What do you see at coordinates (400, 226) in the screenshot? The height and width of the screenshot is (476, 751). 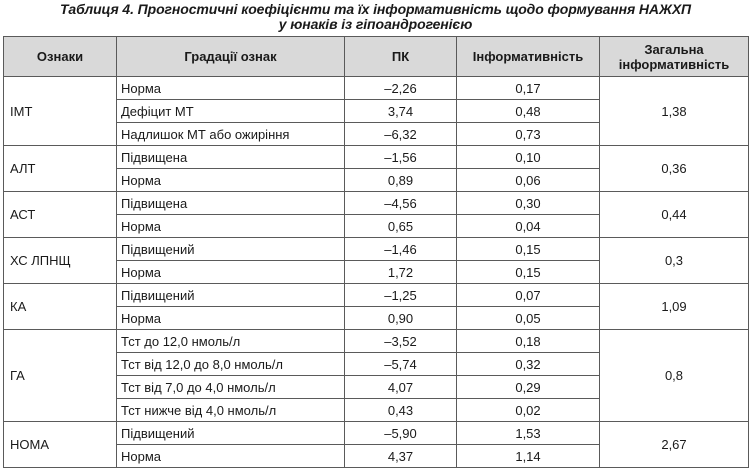 I see `pk-cell: 0,65` at bounding box center [400, 226].